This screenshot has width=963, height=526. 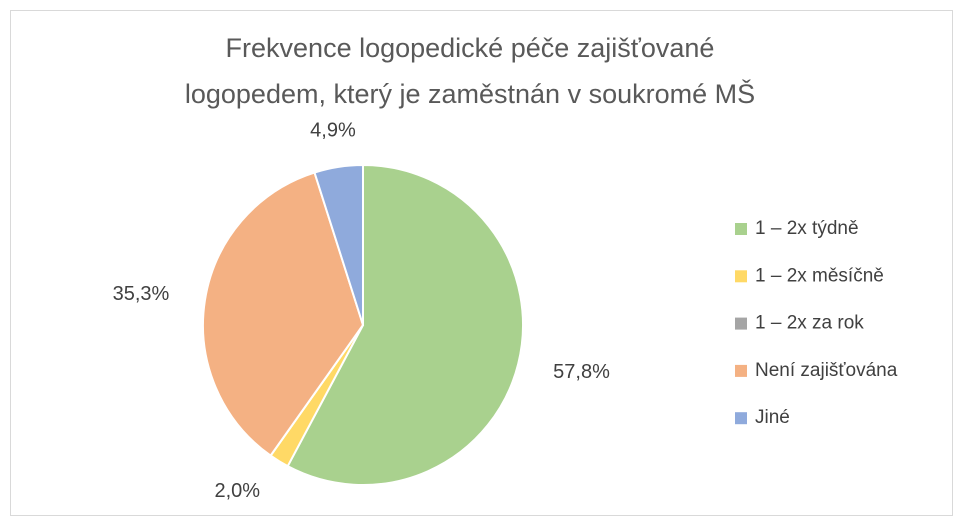 What do you see at coordinates (819, 275) in the screenshot?
I see `legend-label: 1 – 2x měsíčně` at bounding box center [819, 275].